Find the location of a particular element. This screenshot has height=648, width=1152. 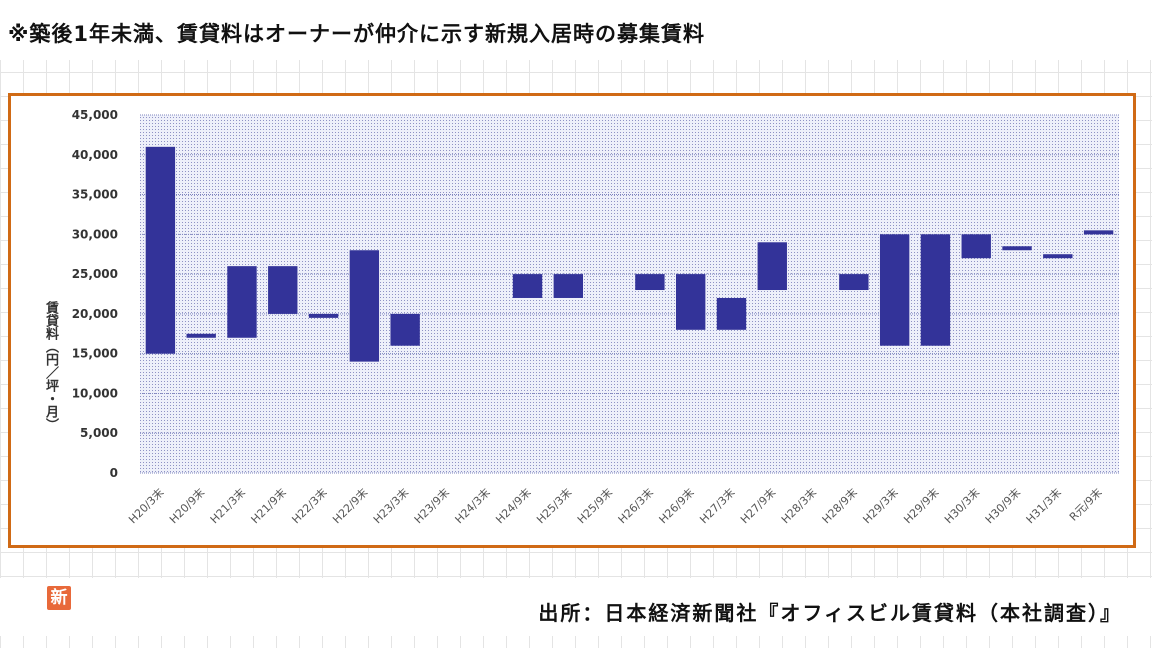

chart-note: ※築後1年未満、賃貸料はオーナーが仲介に示す新規入居時の募集賃料 is located at coordinates (357, 34).